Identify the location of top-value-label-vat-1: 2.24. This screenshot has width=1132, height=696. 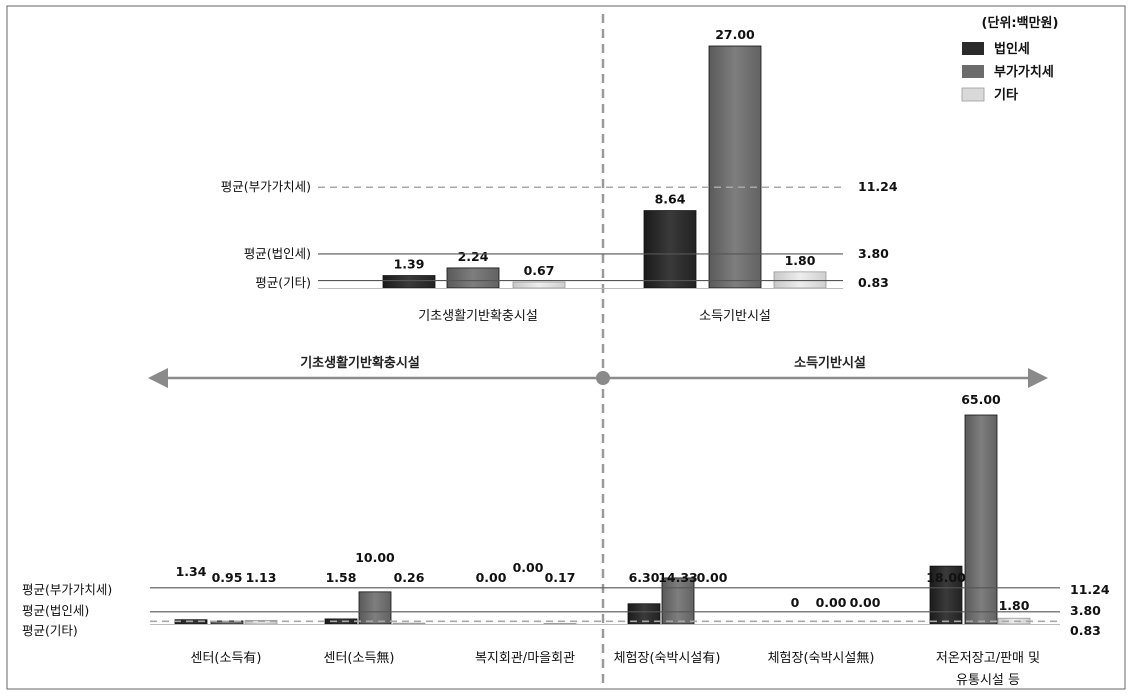
(473, 256).